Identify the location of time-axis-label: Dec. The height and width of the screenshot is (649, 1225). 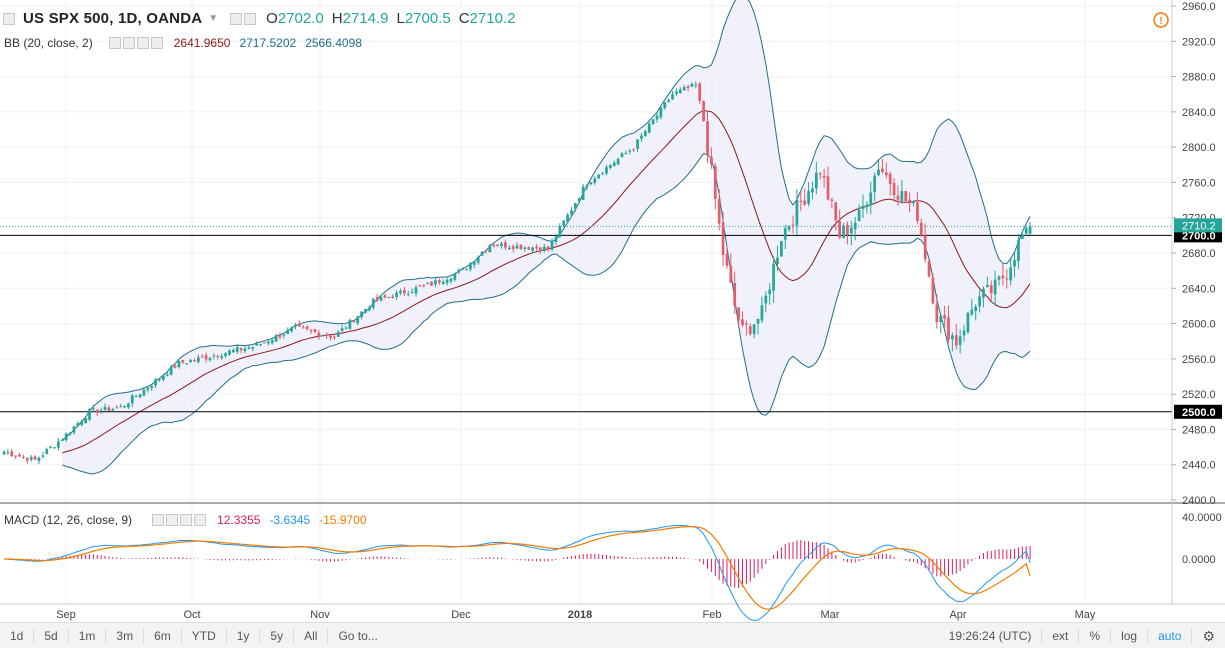
(461, 615).